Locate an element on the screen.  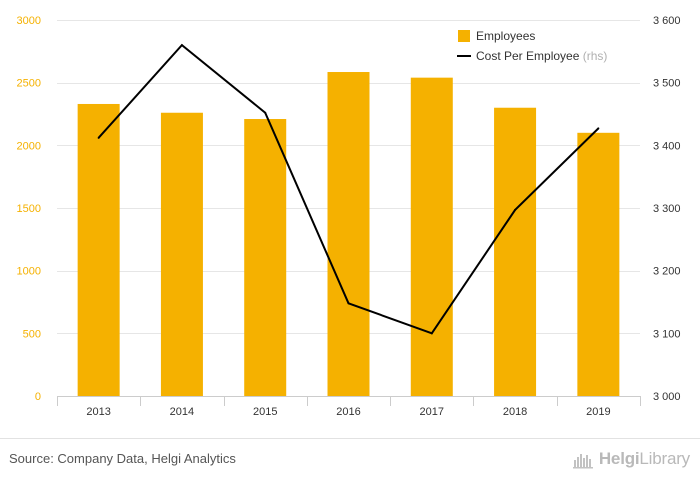
y-right-label-3400: 3 400 is located at coordinates (667, 146).